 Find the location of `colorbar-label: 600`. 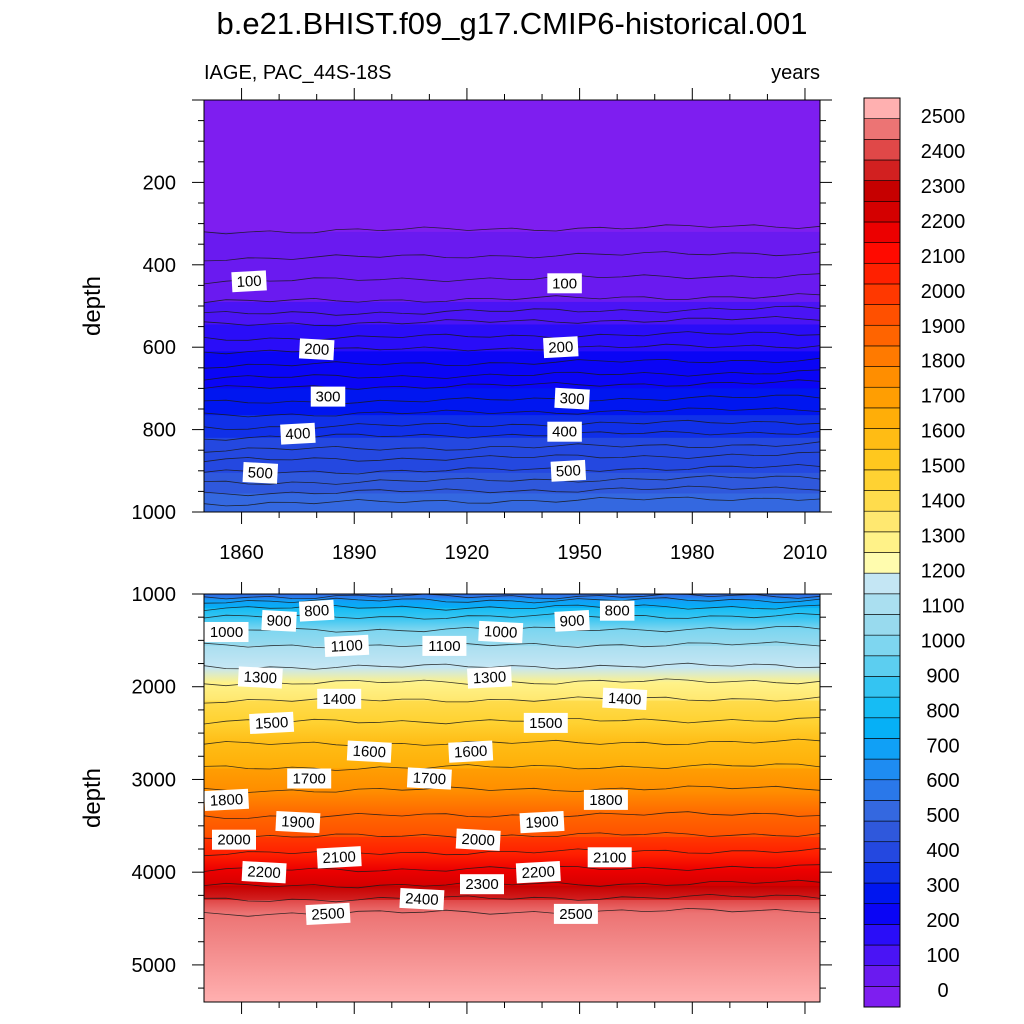

colorbar-label: 600 is located at coordinates (942, 781).